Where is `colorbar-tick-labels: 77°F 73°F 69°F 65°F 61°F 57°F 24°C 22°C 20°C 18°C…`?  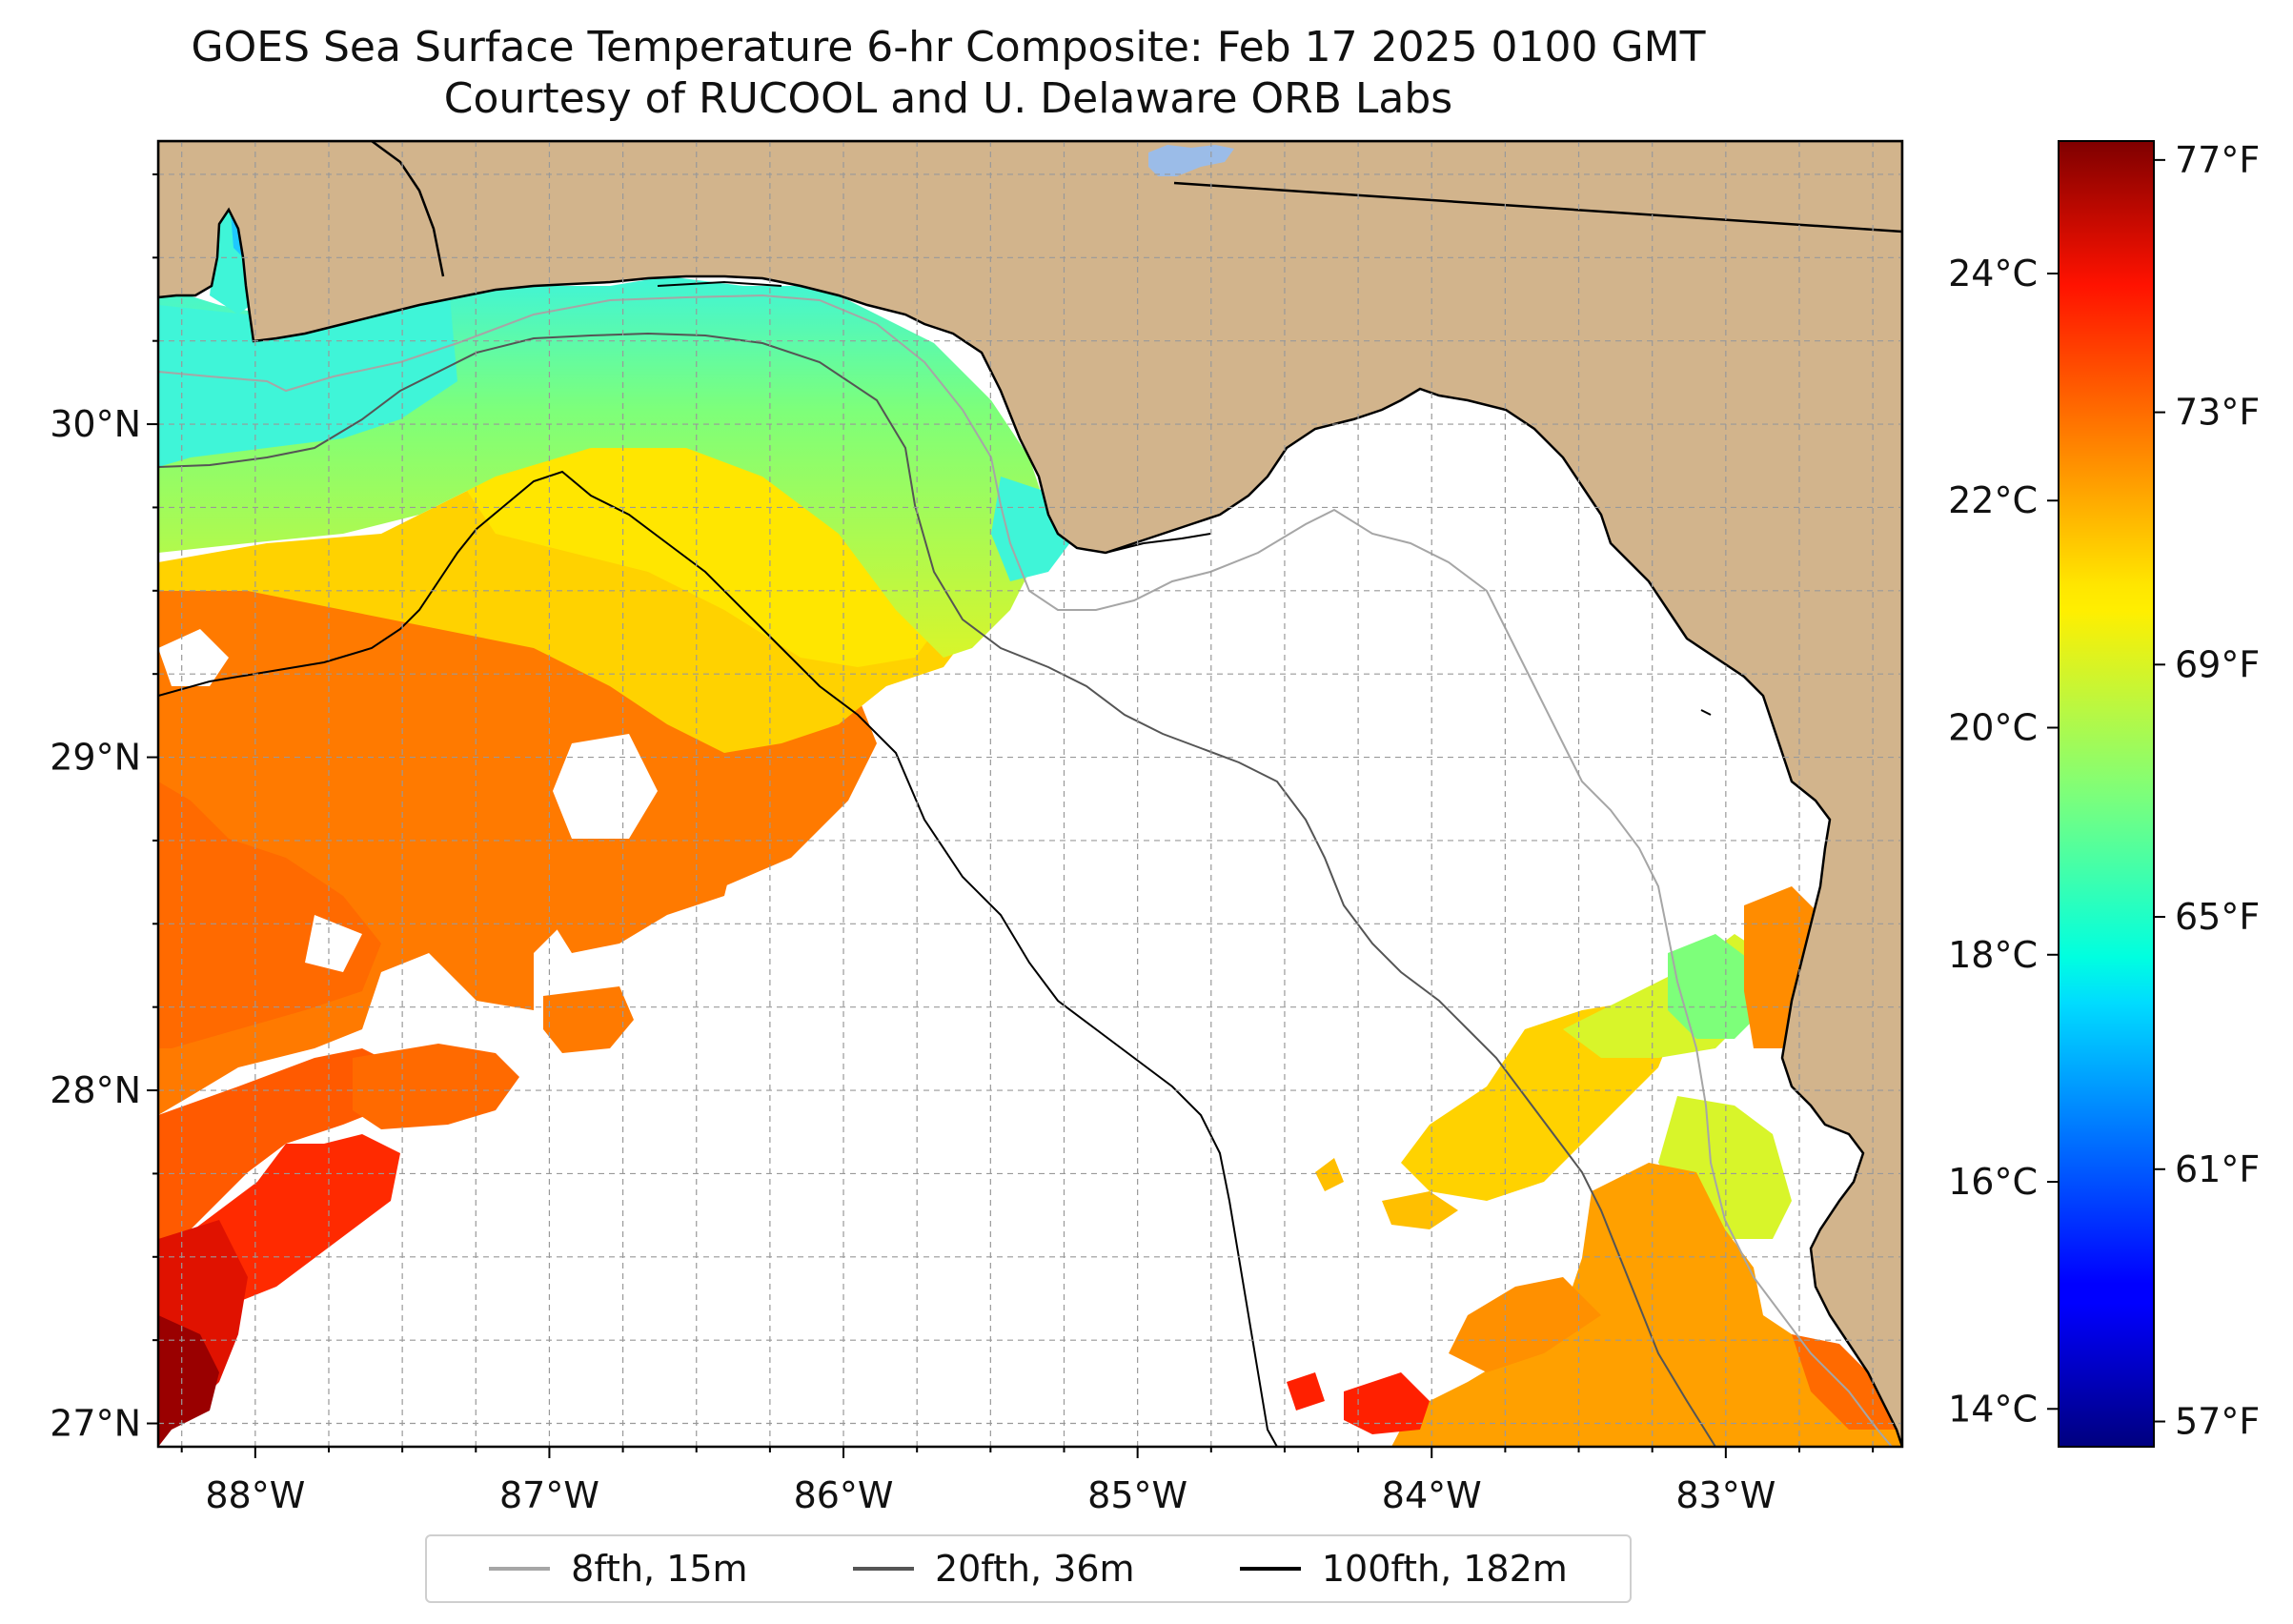 colorbar-tick-labels: 77°F 73°F 69°F 65°F 61°F 57°F 24°C 22°C 20°C 18°C… is located at coordinates (2104, 791).